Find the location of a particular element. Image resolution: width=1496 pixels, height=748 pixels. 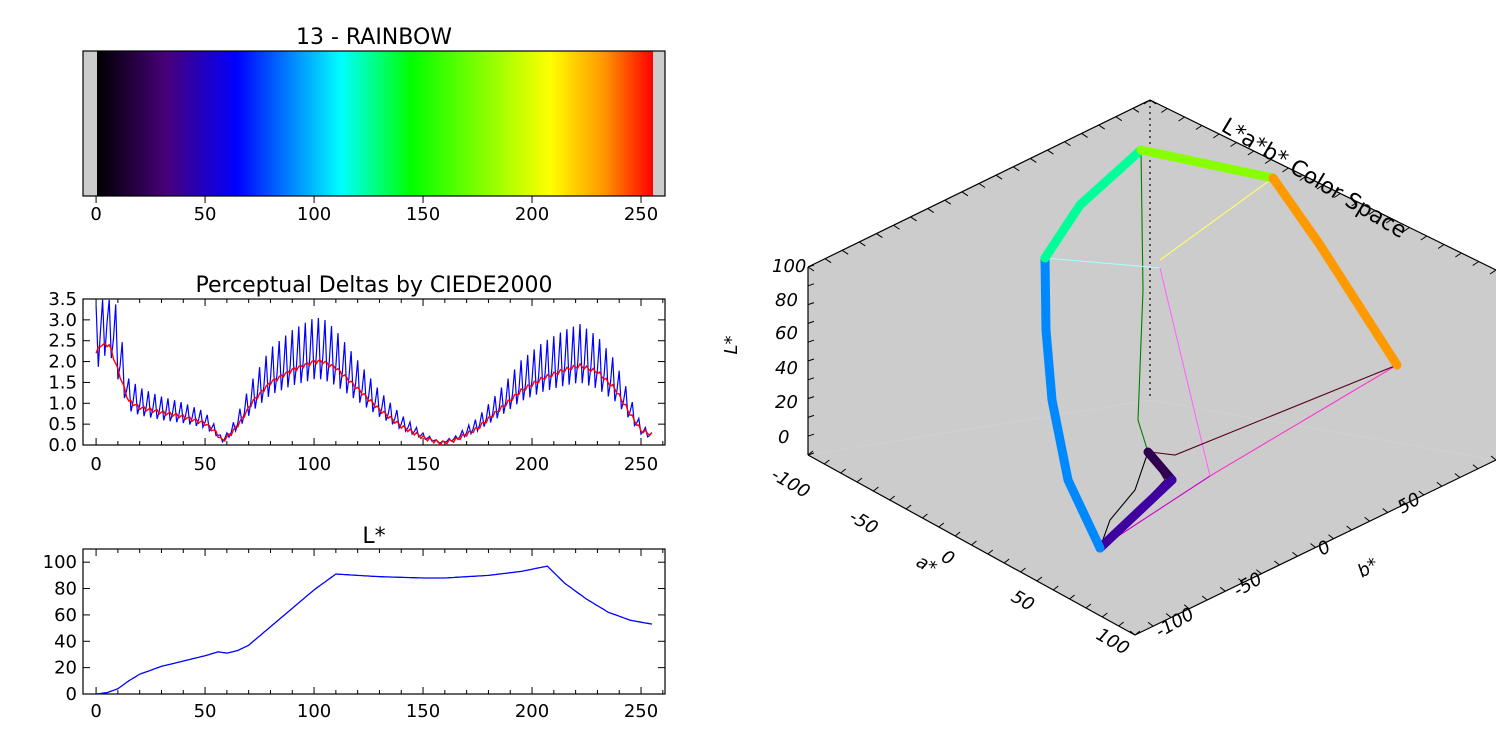

lab-back-wall-right is located at coordinates (1323, 280).